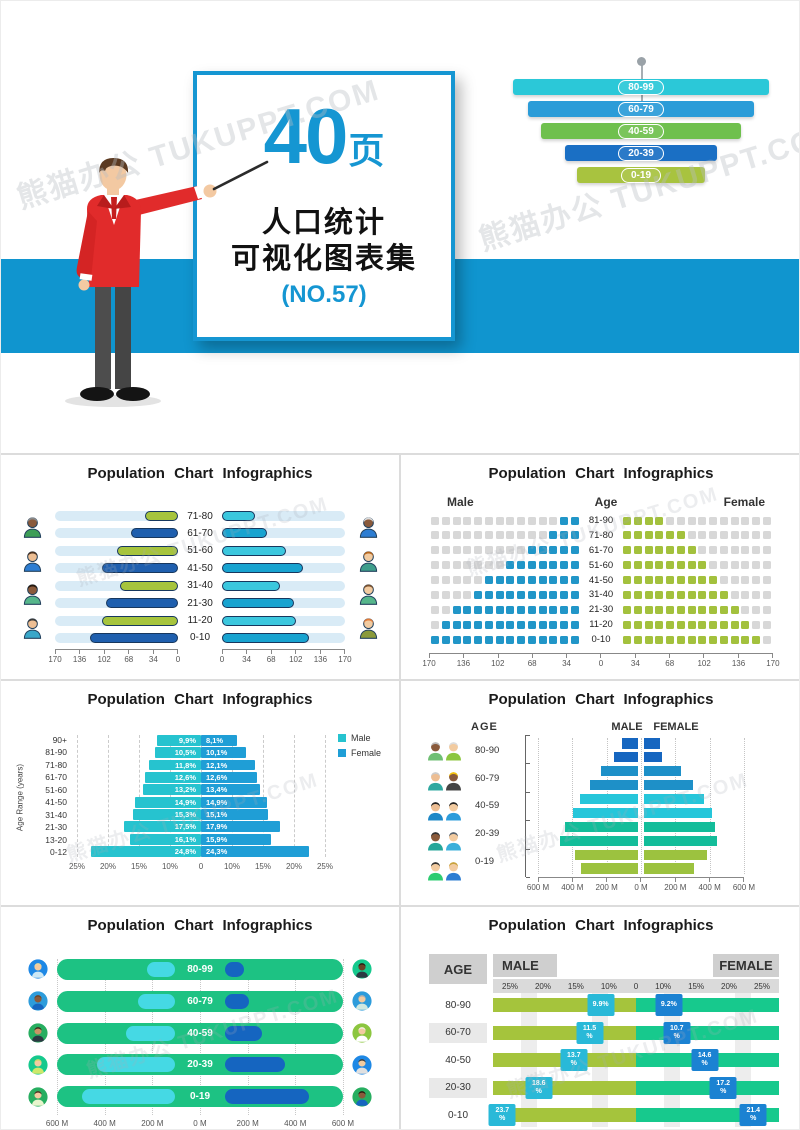  Describe the element at coordinates (458, 1005) in the screenshot. I see `age-label: 80-90` at that location.